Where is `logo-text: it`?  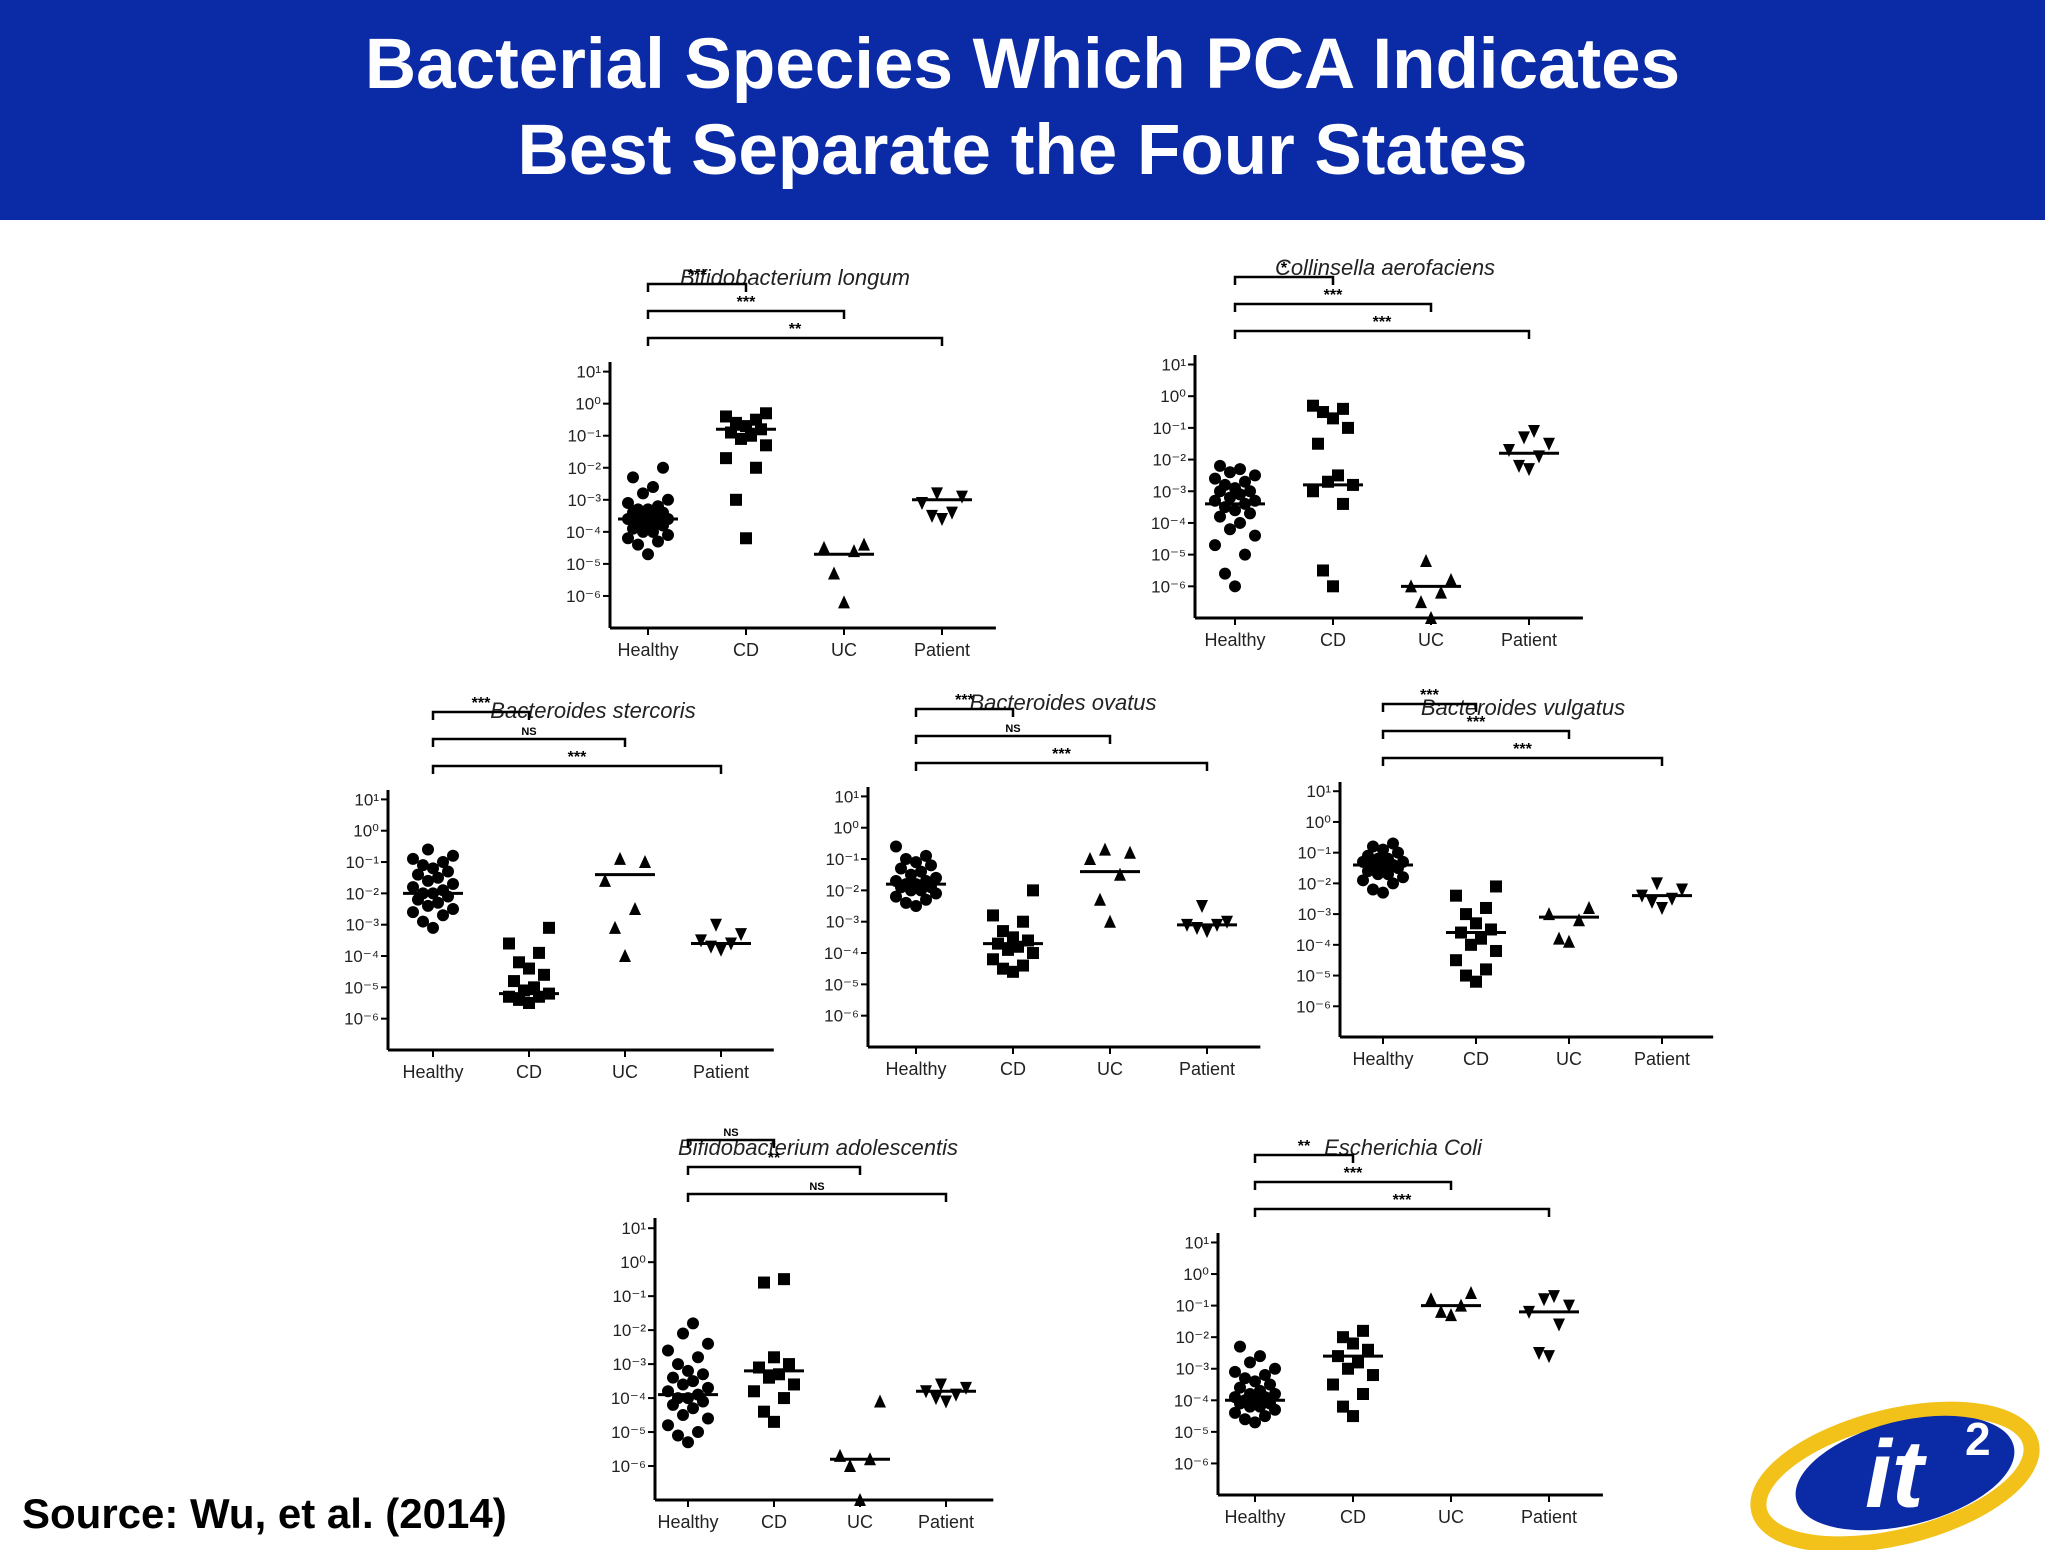
logo-text: it is located at coordinates (1896, 1474).